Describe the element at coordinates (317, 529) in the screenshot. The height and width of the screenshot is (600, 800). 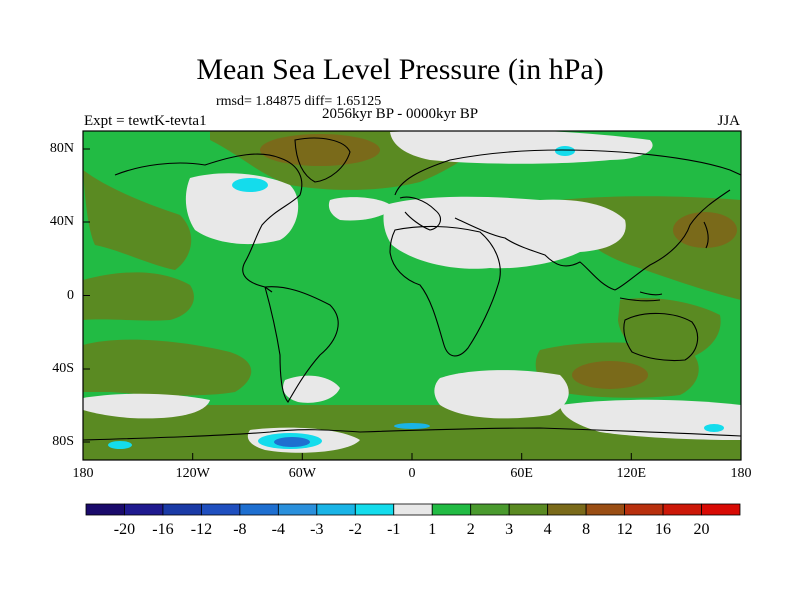
I see `colorbar-label: -3` at that location.